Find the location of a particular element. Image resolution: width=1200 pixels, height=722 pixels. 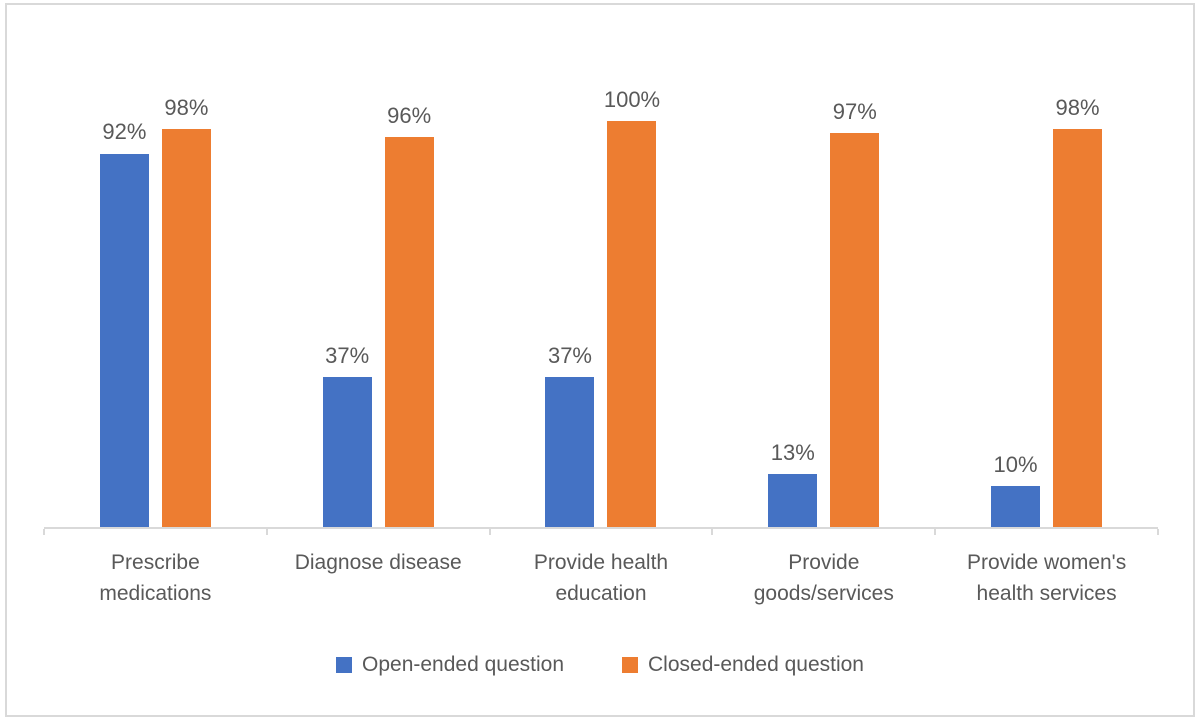

category-label: Diagnose disease is located at coordinates (378, 562).